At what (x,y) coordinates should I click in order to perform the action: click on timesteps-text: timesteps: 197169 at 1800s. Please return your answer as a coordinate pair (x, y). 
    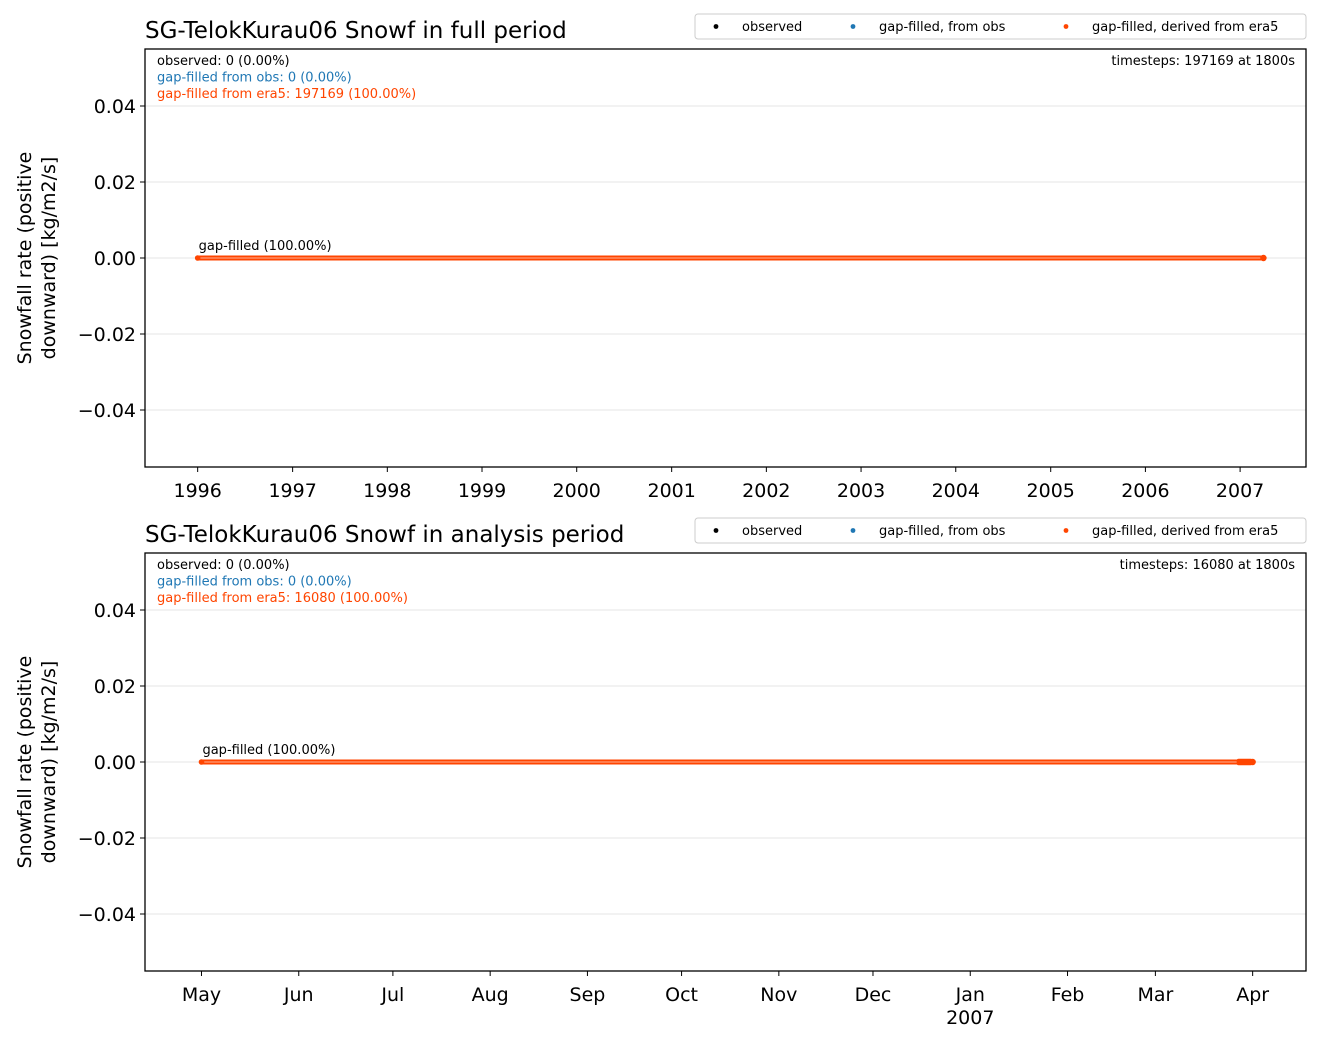
    Looking at the image, I should click on (1203, 61).